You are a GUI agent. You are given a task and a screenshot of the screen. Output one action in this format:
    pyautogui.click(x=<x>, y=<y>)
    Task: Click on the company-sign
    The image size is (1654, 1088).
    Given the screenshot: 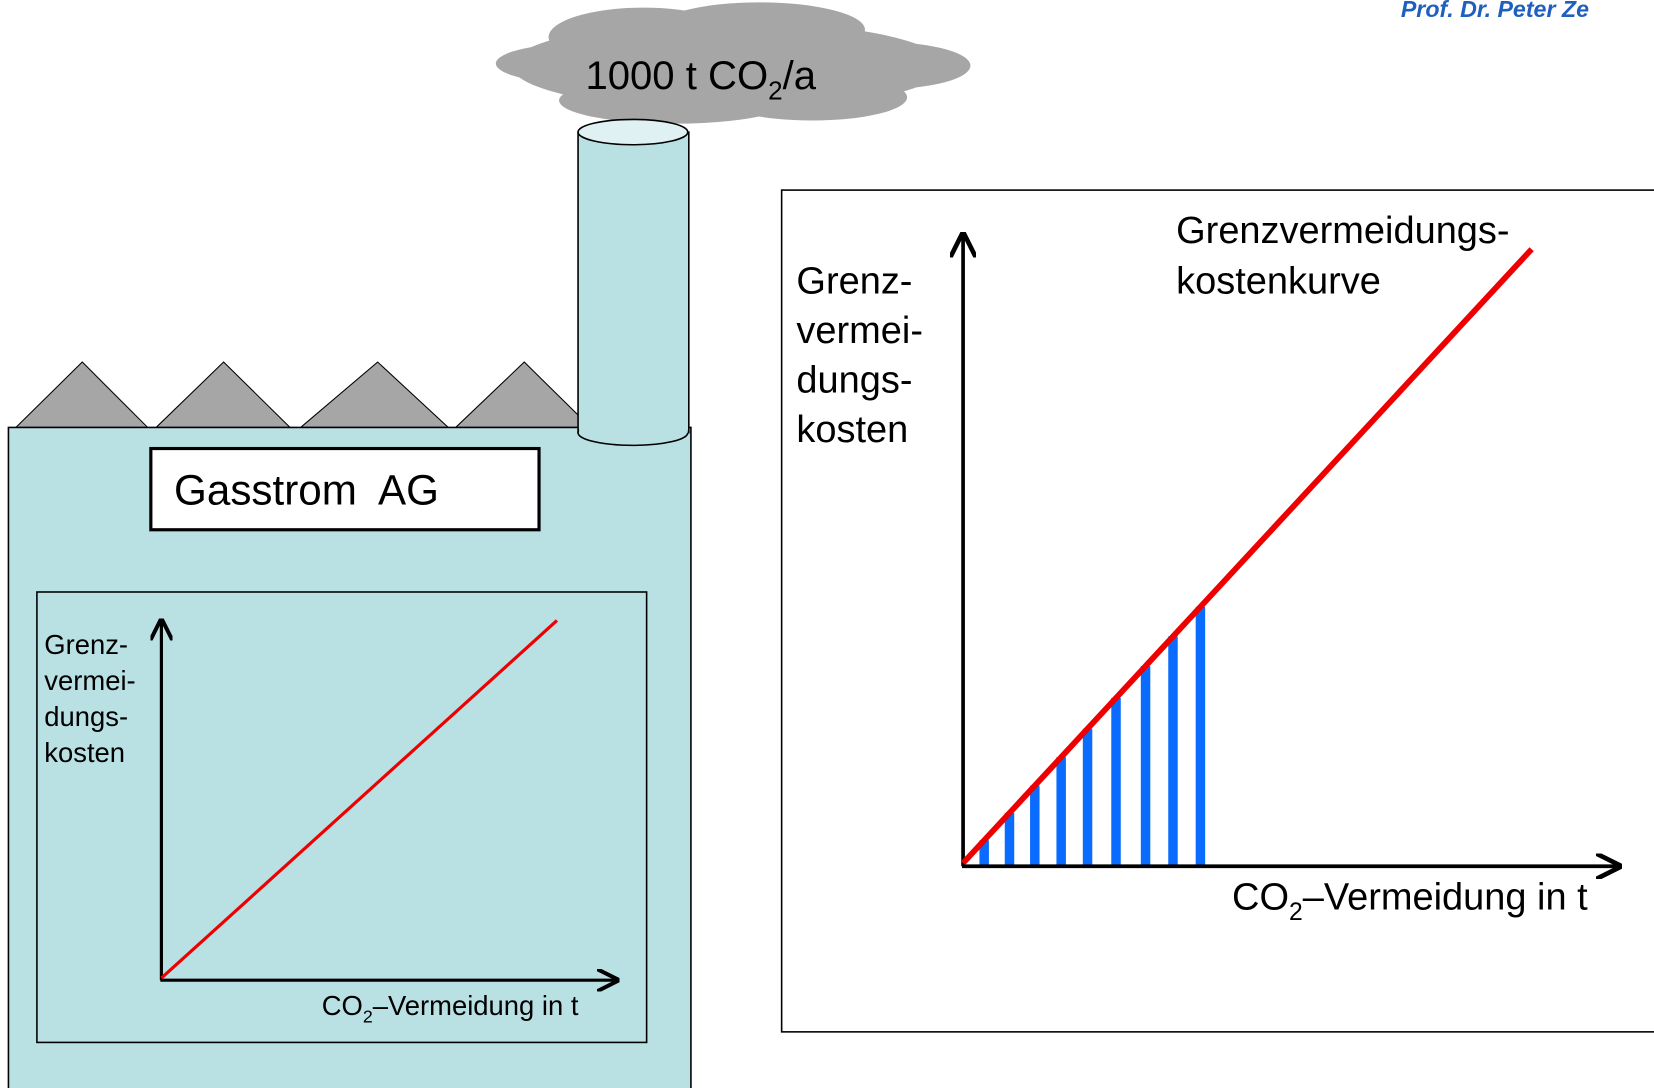 What is the action you would take?
    pyautogui.click(x=345, y=489)
    